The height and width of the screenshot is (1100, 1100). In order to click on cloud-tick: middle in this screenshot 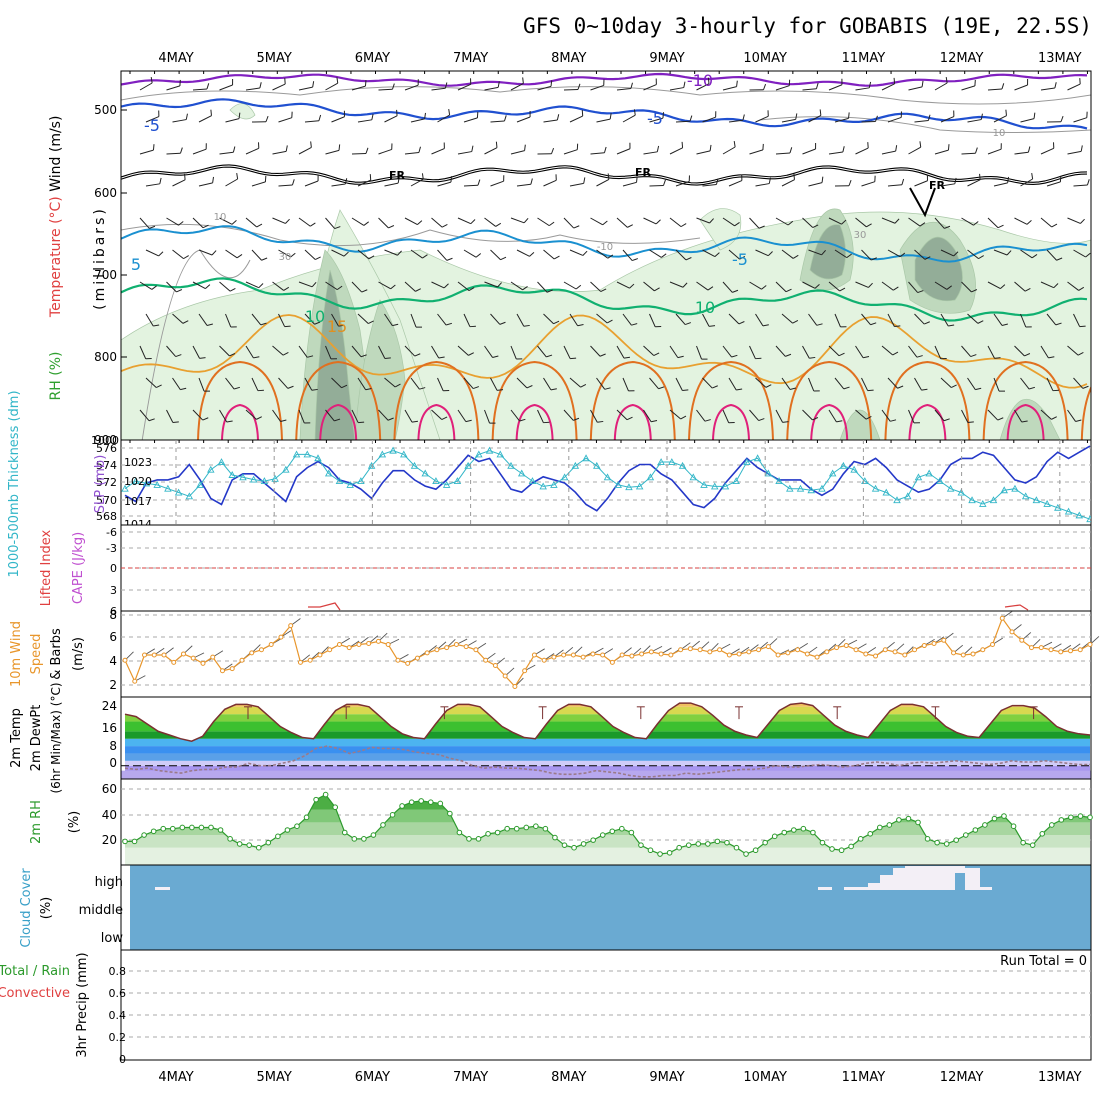, I will do `click(101, 910)`.